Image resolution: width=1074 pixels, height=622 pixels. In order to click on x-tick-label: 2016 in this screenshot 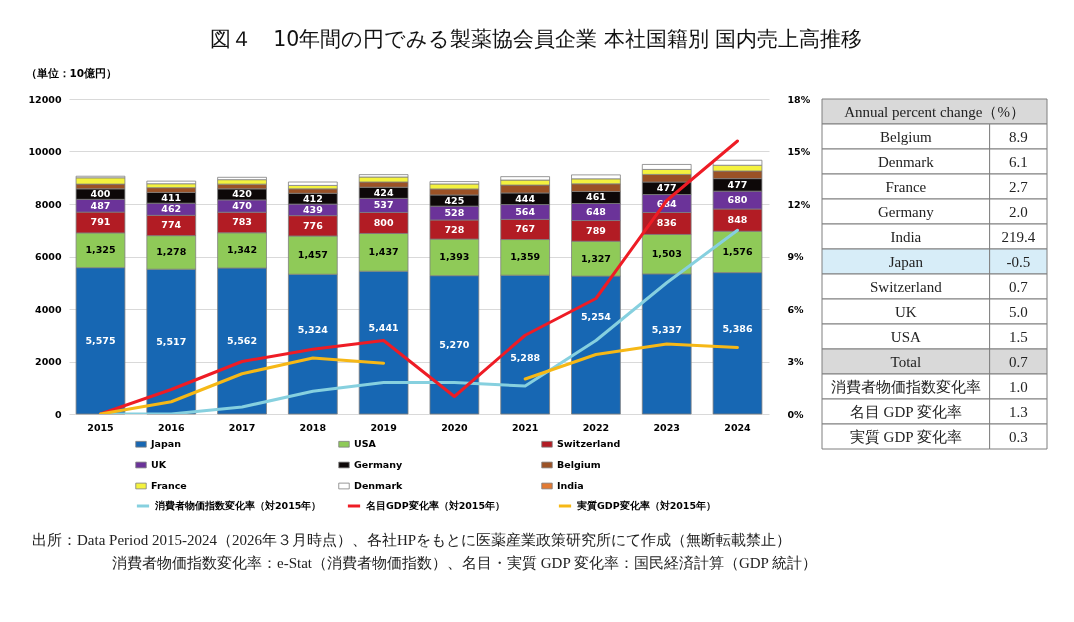, I will do `click(171, 427)`.